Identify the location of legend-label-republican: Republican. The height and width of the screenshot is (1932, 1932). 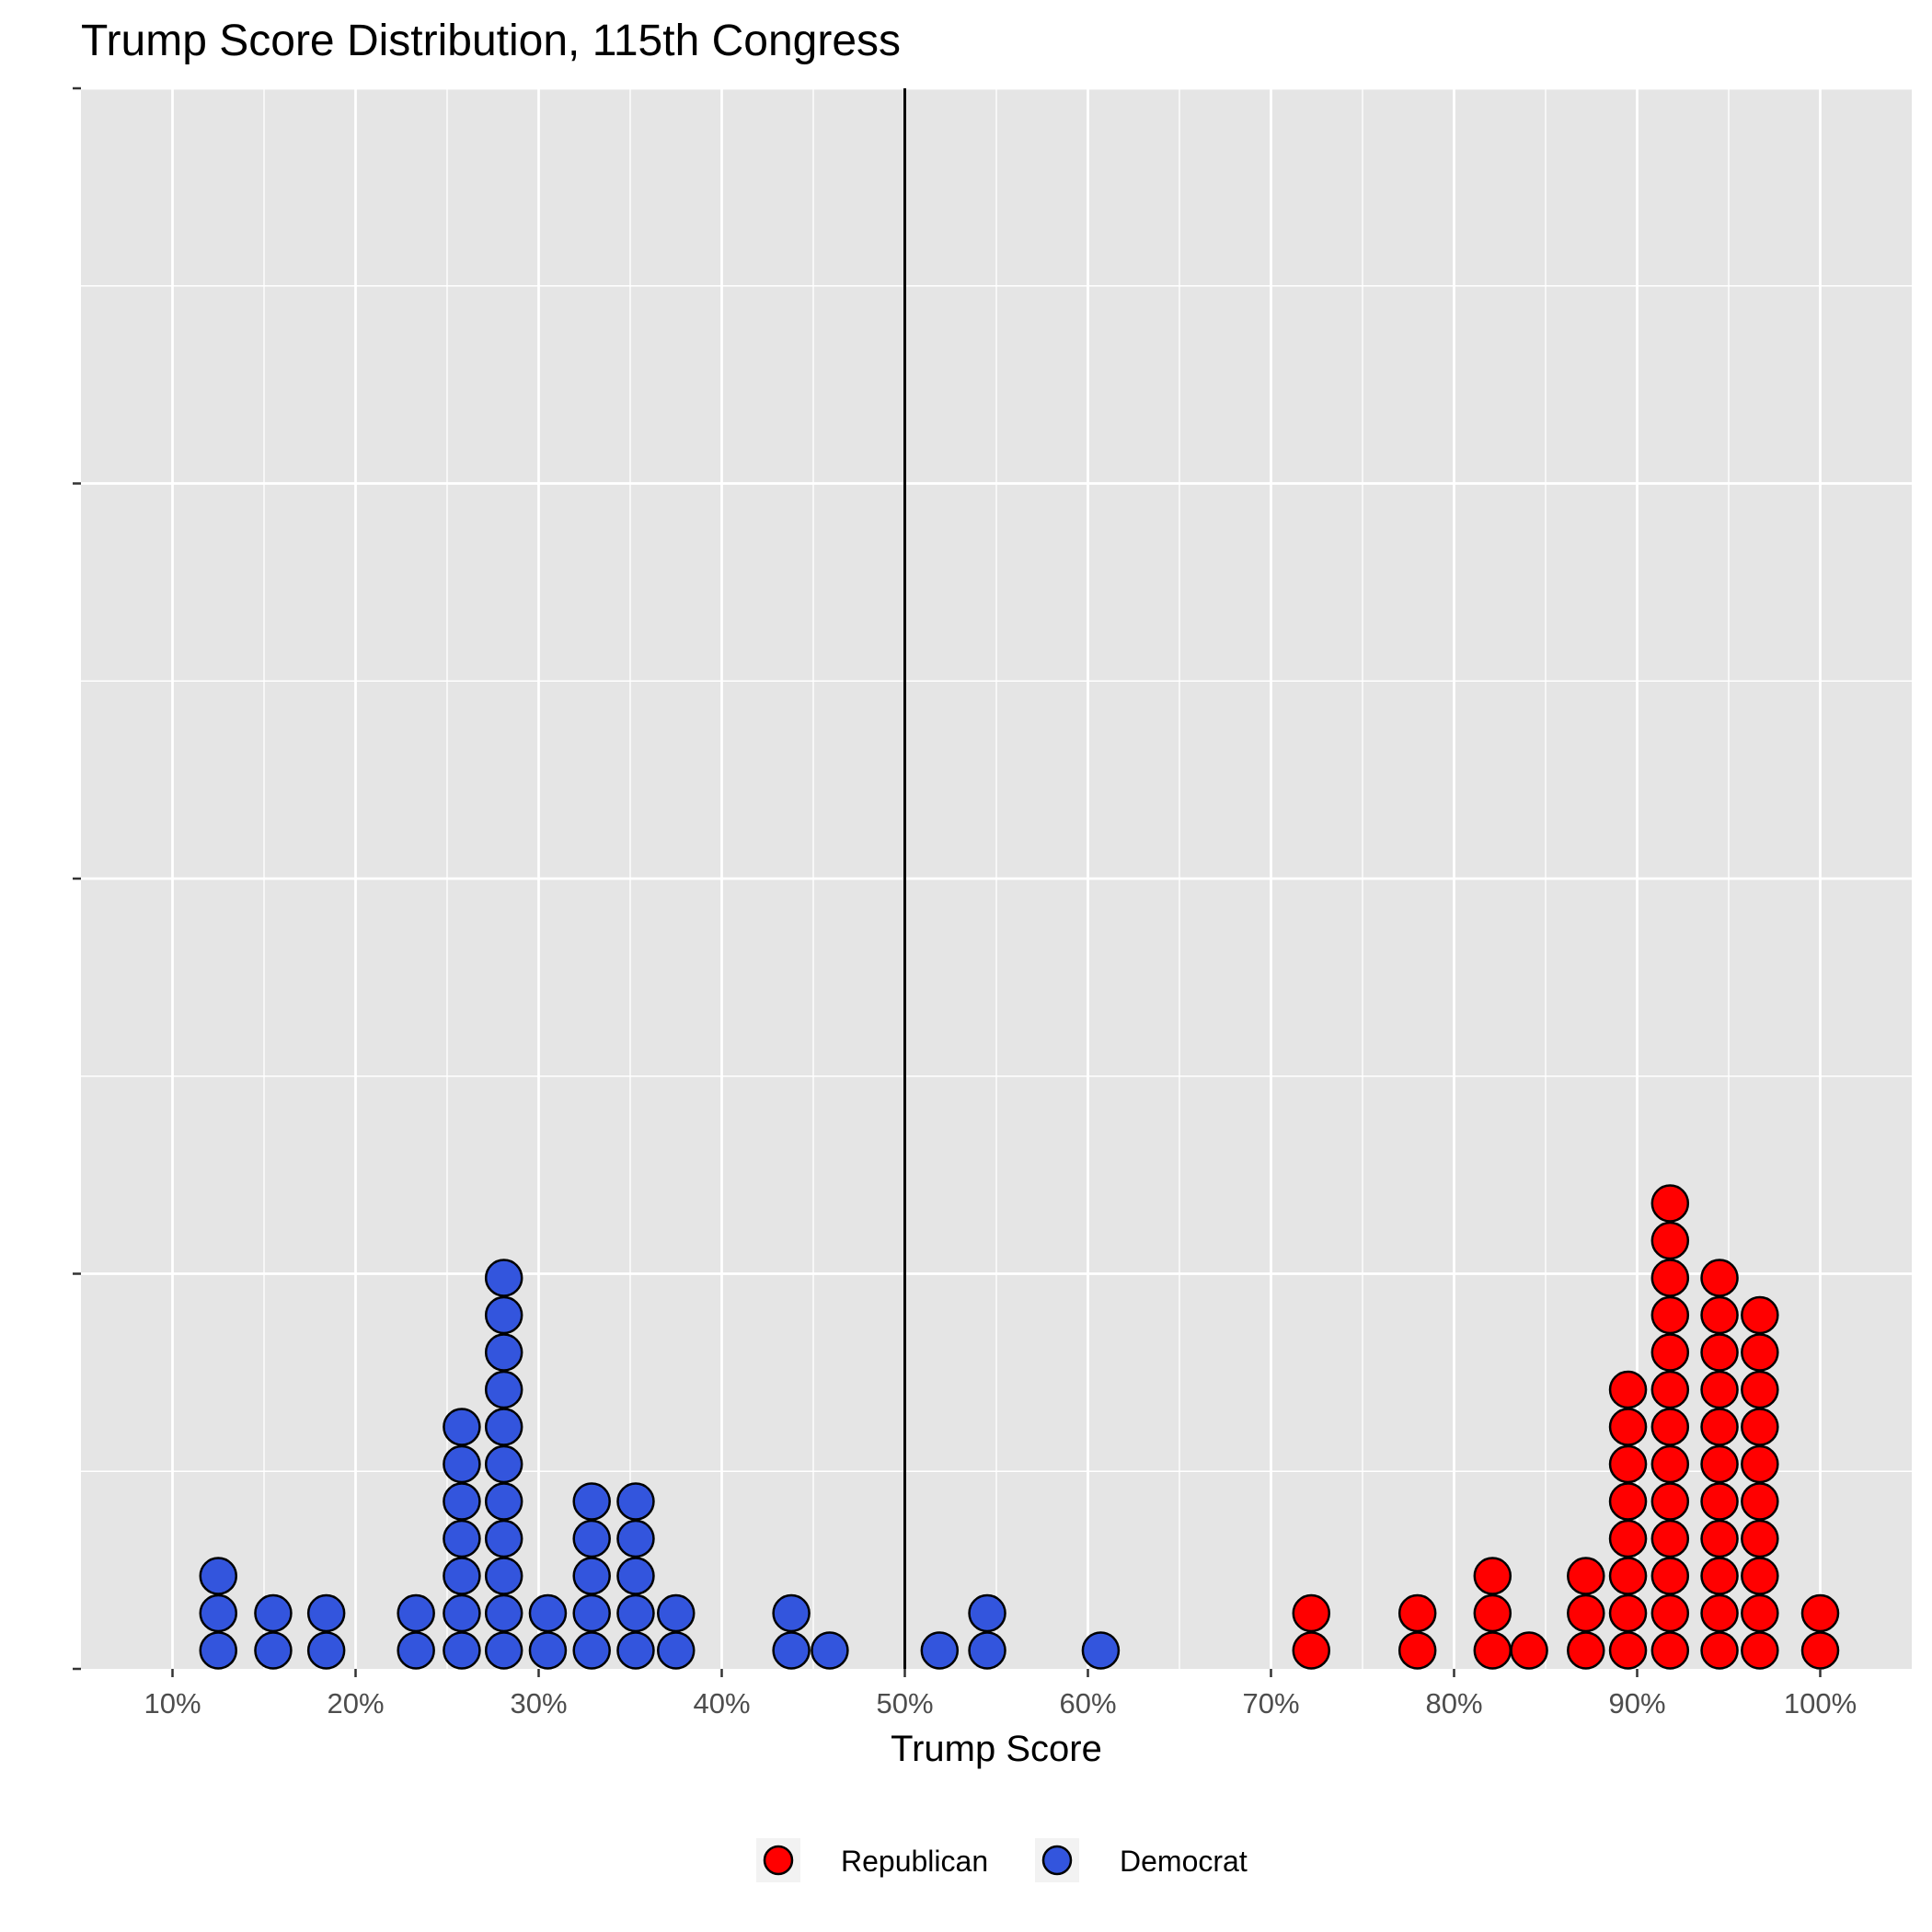
(914, 1861).